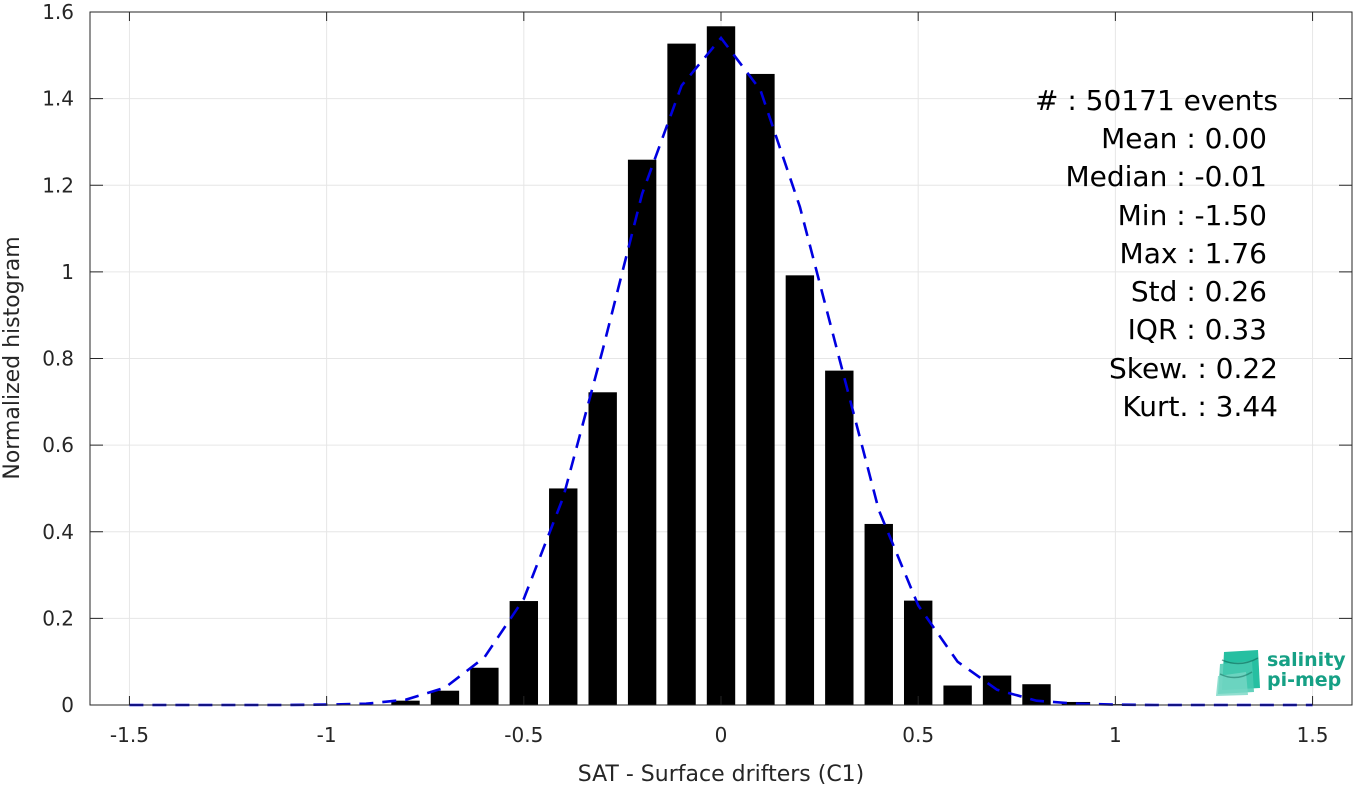  I want to click on salinity-pi-mep-logo: salinity pi-mep, so click(1281, 672).